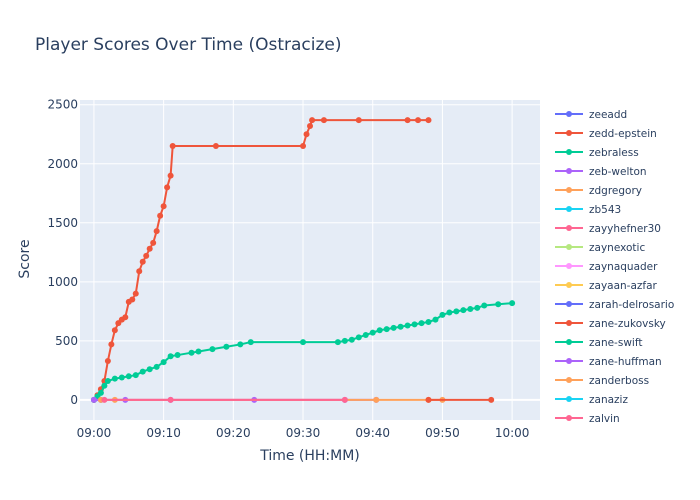 This screenshot has width=700, height=500. What do you see at coordinates (606, 286) in the screenshot?
I see `legend-item-zayaan-azfar: zayaan-azfar` at bounding box center [606, 286].